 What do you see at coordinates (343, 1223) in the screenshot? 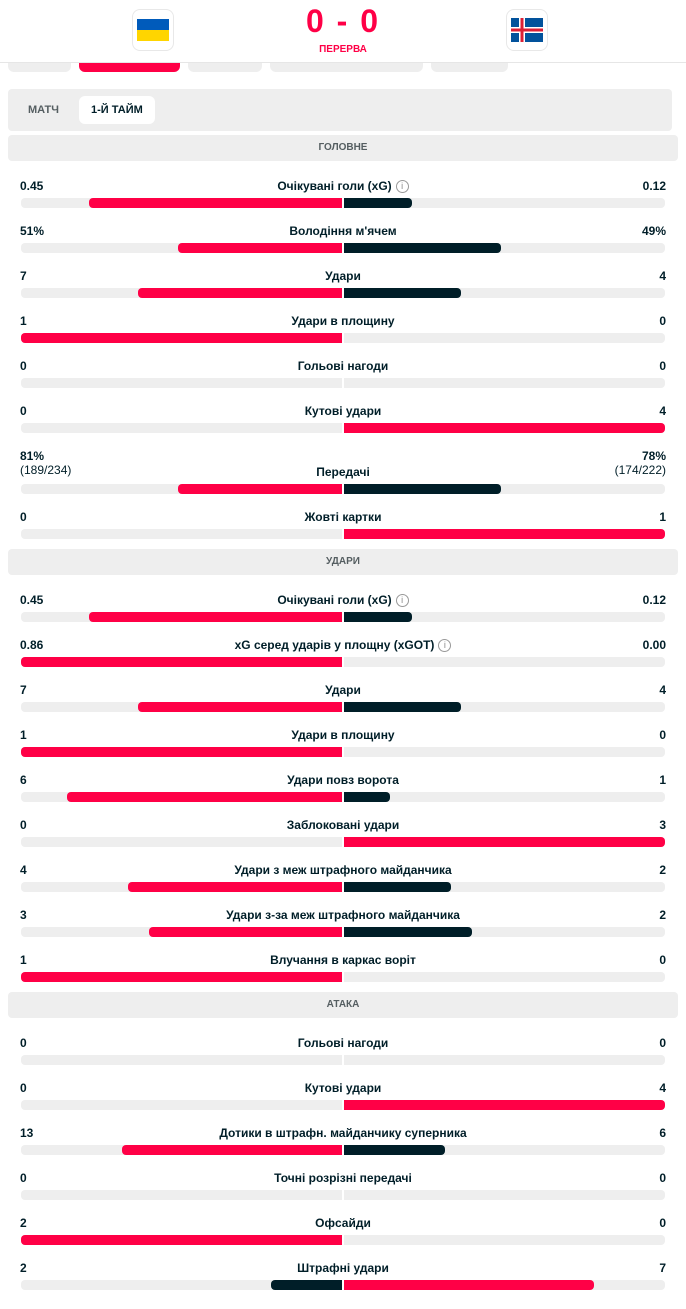
I see `stat-label: Офсайди` at bounding box center [343, 1223].